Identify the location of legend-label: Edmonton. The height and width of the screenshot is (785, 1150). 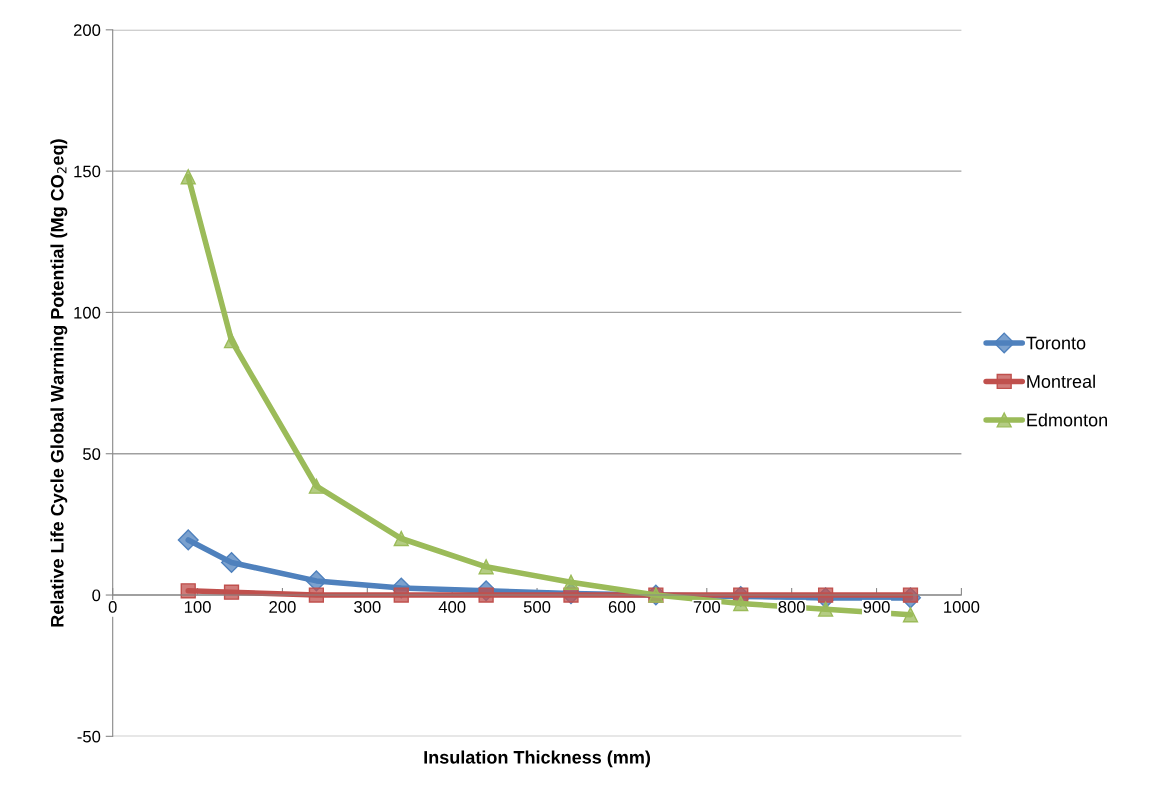
(1067, 420).